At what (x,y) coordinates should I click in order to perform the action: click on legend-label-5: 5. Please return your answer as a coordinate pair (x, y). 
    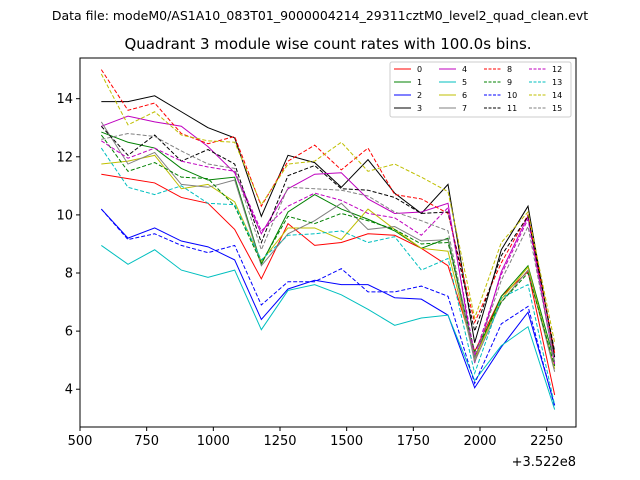
    Looking at the image, I should click on (464, 82).